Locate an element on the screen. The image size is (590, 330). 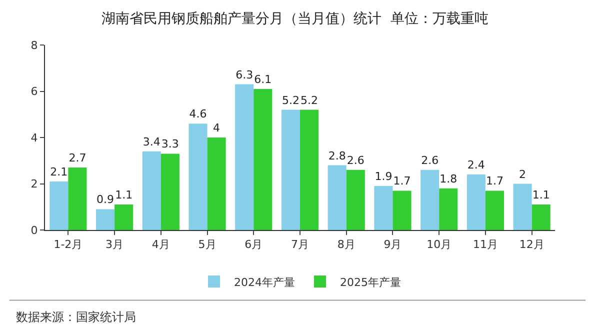
data-label: 1.8 is located at coordinates (449, 179).